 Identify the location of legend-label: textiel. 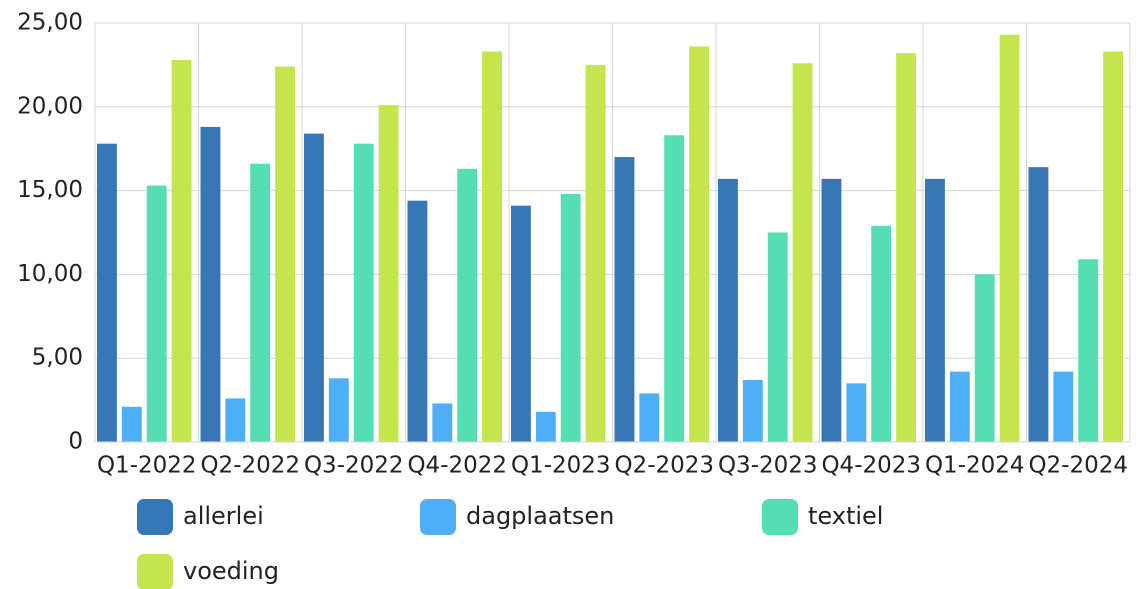
(845, 516).